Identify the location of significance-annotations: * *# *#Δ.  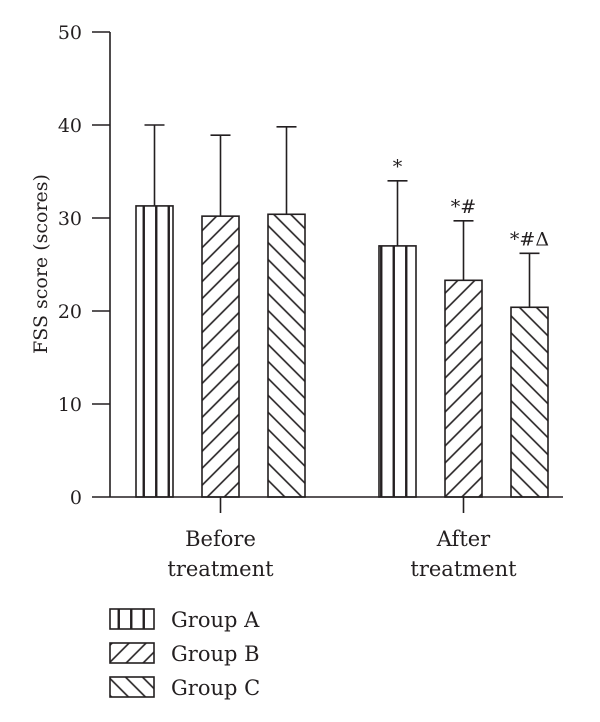
(471, 203).